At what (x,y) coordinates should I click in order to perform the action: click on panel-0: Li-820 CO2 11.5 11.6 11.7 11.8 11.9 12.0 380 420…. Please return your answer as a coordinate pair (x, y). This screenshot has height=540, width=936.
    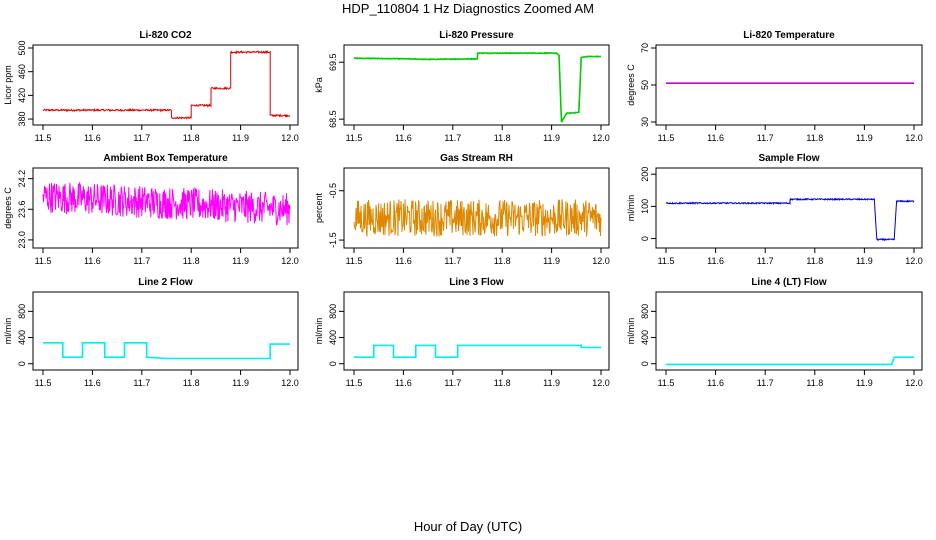
    Looking at the image, I should click on (151, 86).